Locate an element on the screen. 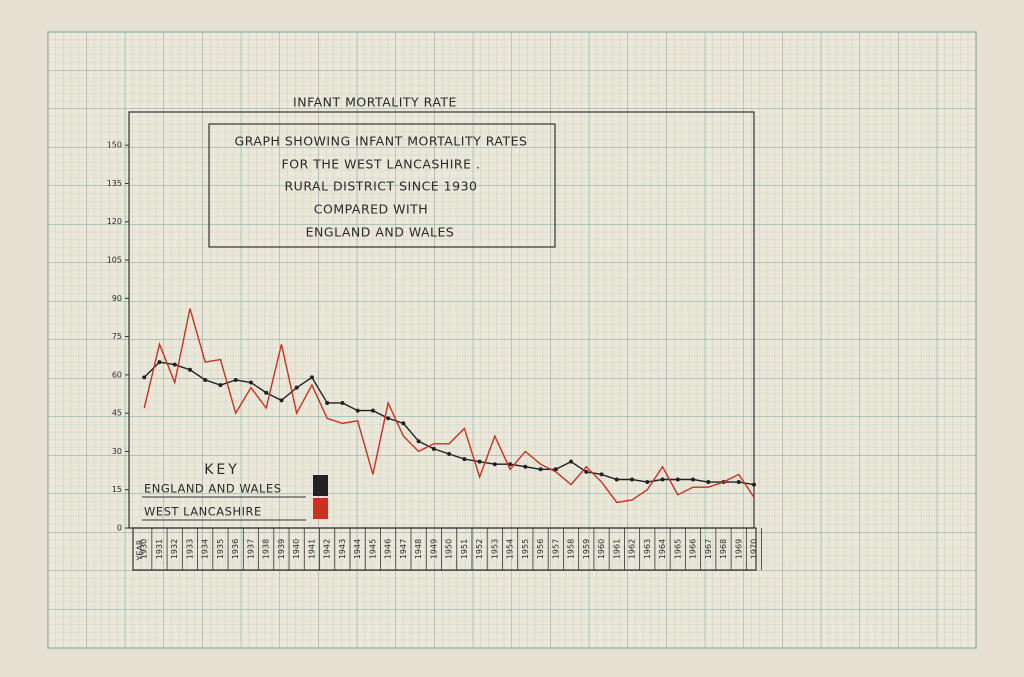 This screenshot has width=1024, height=677. x-tick-label: 1934 is located at coordinates (205, 549).